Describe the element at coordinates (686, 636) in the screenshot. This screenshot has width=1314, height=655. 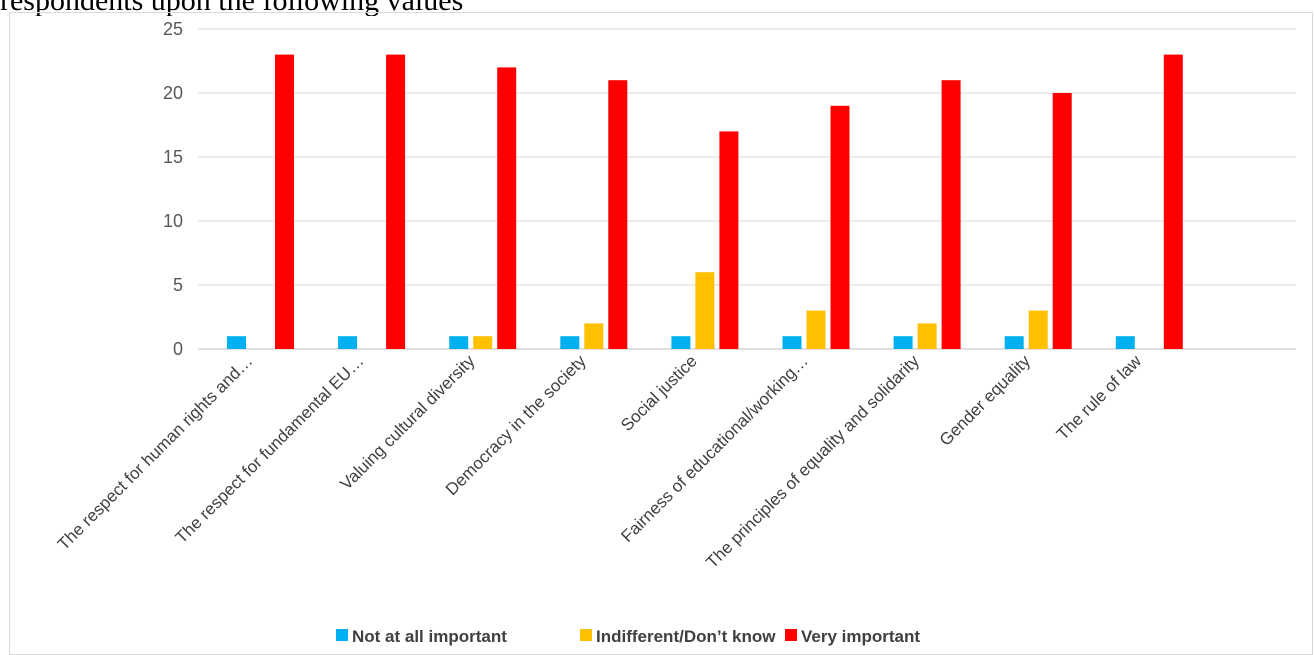
I see `legend-label-2: Indifferent/Don’t know` at that location.